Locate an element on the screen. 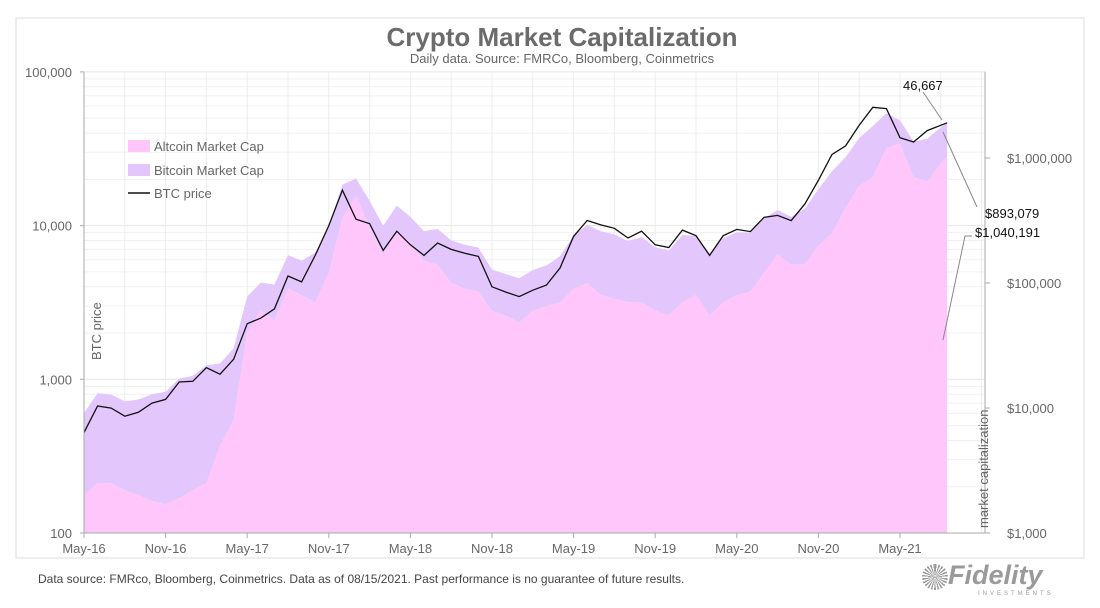 Image resolution: width=1100 pixels, height=608 pixels. right-axis-tick-label: $10,000 is located at coordinates (1030, 408).